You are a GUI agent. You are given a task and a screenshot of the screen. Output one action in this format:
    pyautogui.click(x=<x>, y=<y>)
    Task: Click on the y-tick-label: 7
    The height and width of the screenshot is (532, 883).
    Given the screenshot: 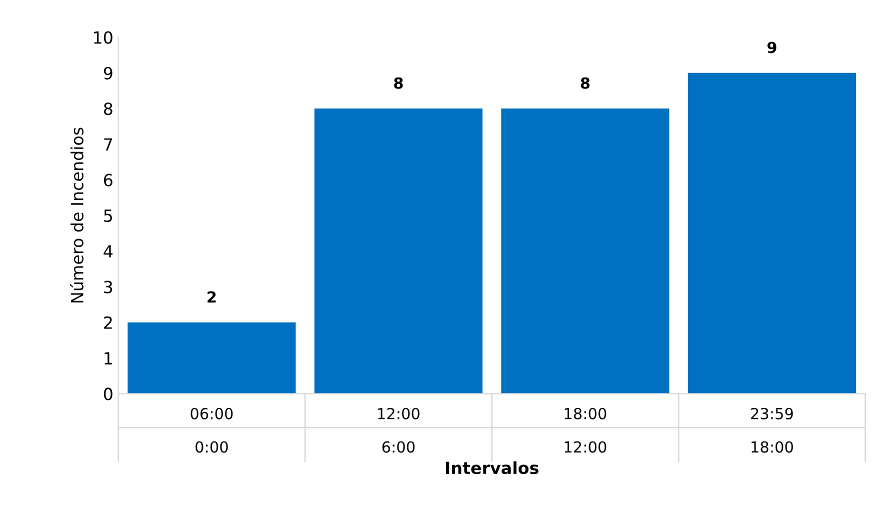 What is the action you would take?
    pyautogui.click(x=108, y=144)
    